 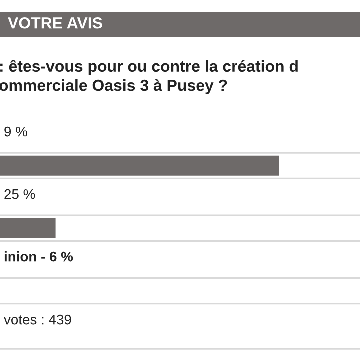 I want to click on annotation: inion - 6 %, so click(x=39, y=257).